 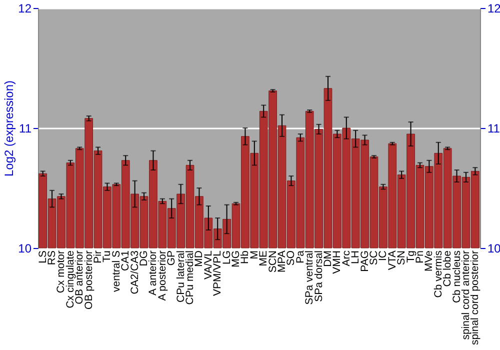 I want to click on y-tick-label: 11, so click(x=25, y=129).